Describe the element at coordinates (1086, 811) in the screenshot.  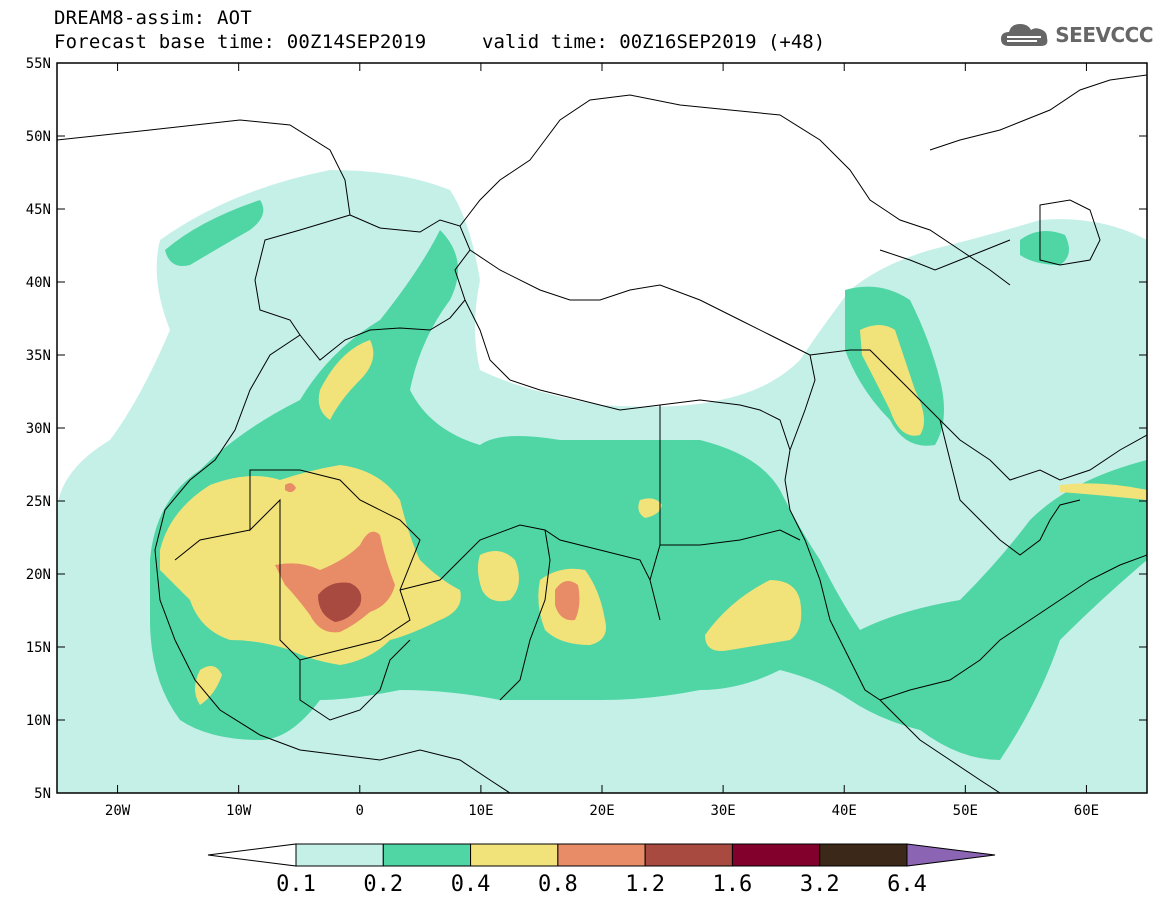
I see `lon-tick-label: 60E` at that location.